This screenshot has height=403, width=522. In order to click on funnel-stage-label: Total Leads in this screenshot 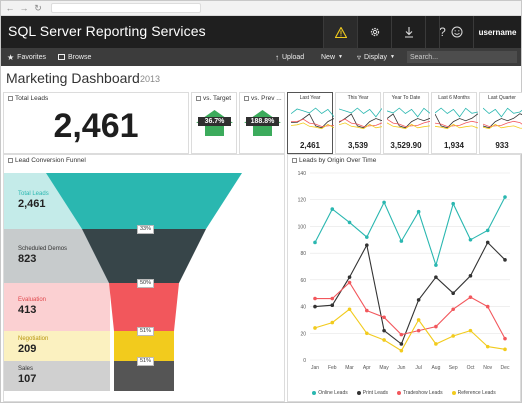, I will do `click(33, 194)`.